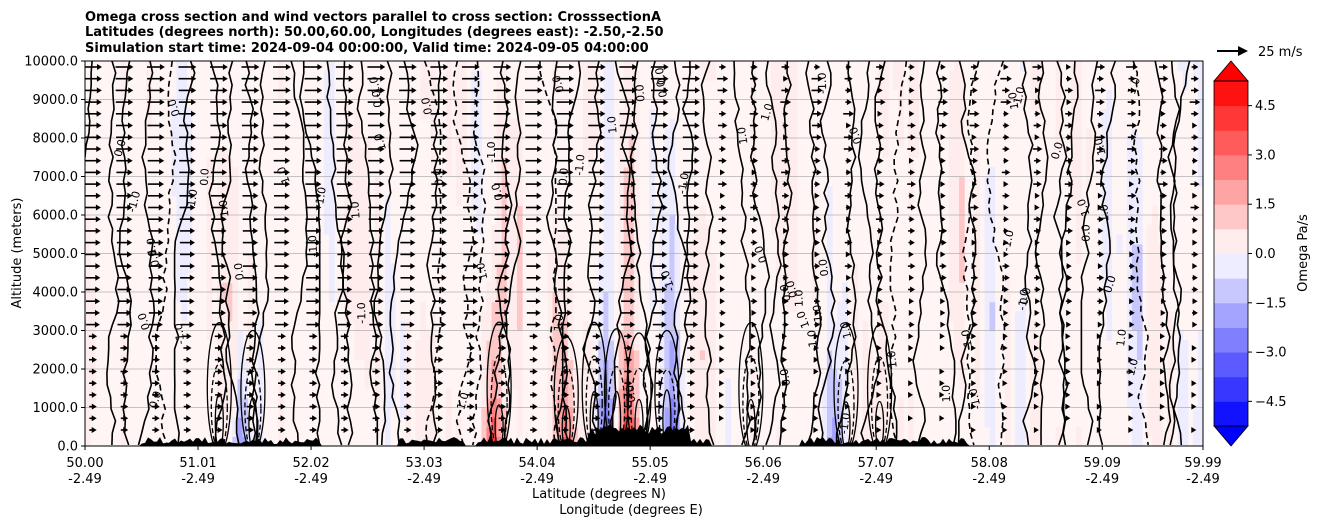 The image size is (1320, 530). What do you see at coordinates (56, 254) in the screenshot?
I see `y-tick-label: 5000.0` at bounding box center [56, 254].